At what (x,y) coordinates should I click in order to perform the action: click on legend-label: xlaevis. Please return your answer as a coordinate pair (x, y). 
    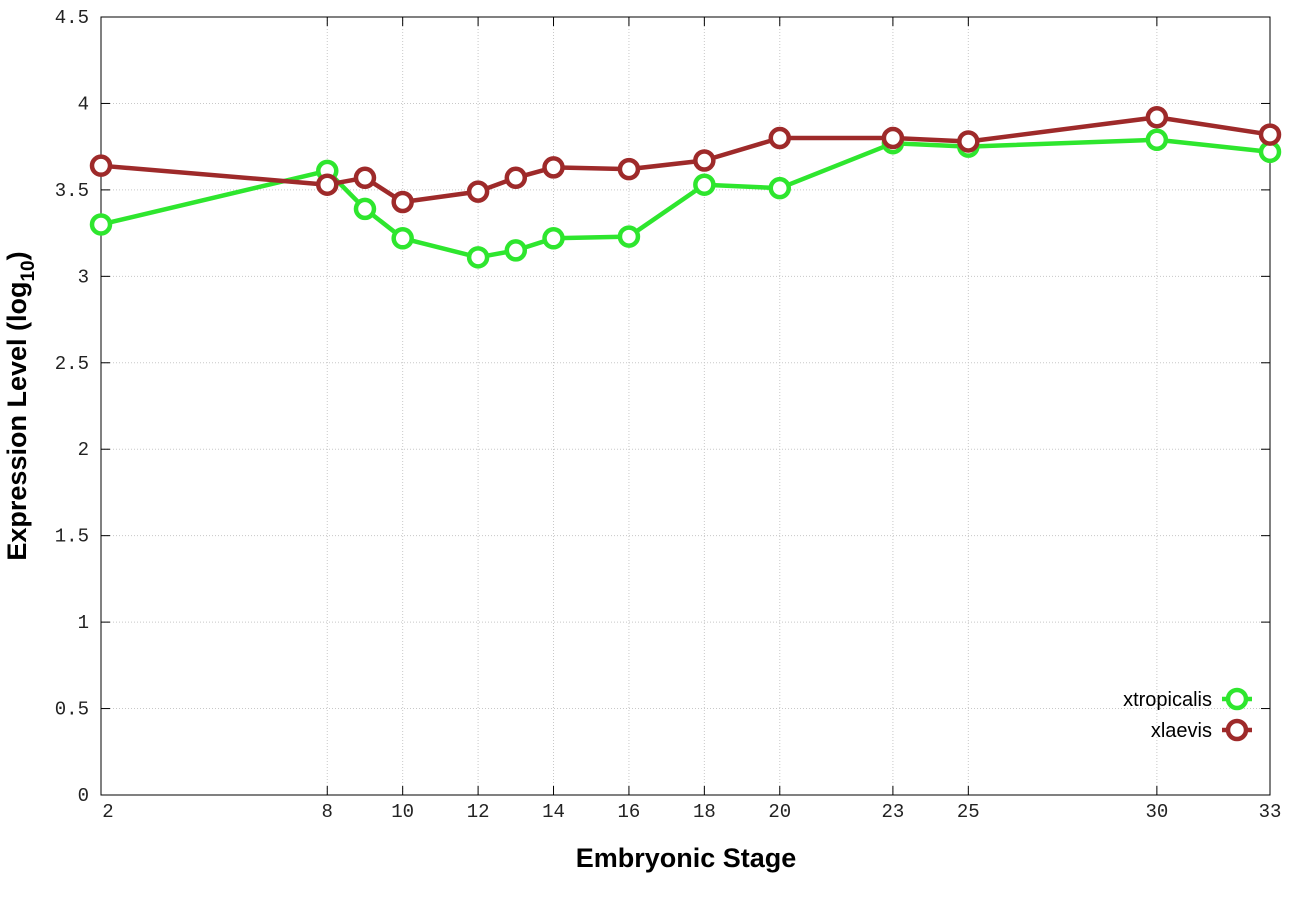
    Looking at the image, I should click on (1181, 731).